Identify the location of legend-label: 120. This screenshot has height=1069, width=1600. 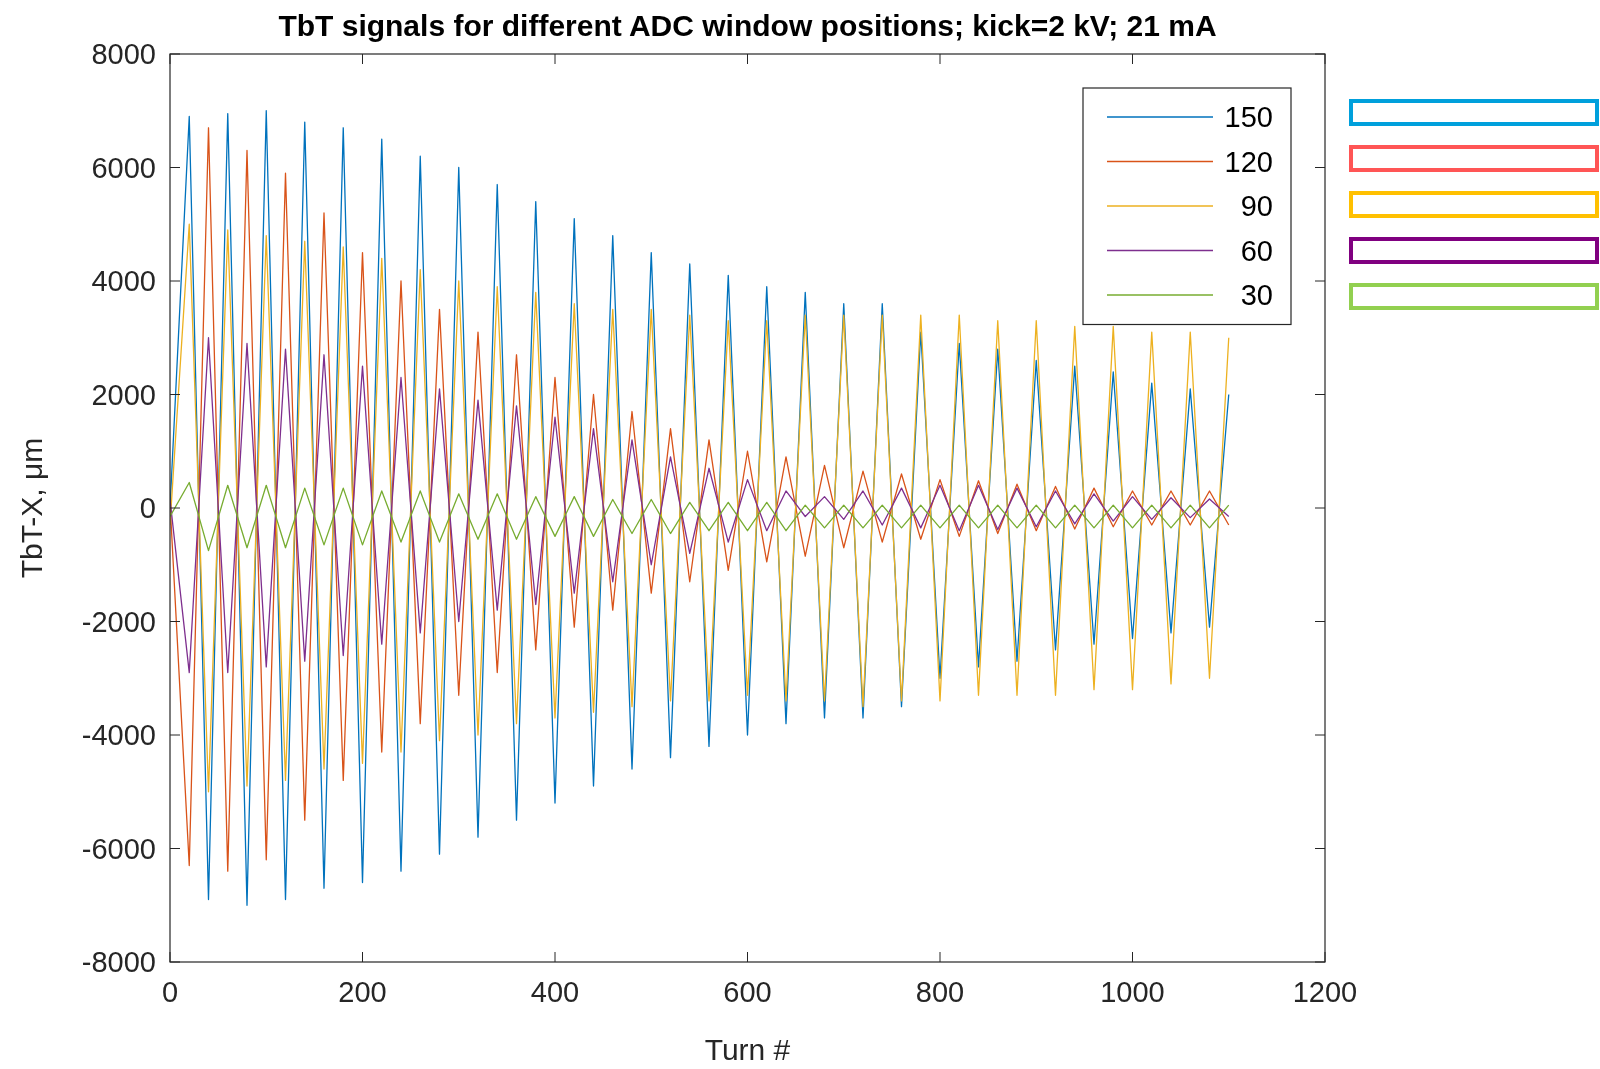
(1248, 161).